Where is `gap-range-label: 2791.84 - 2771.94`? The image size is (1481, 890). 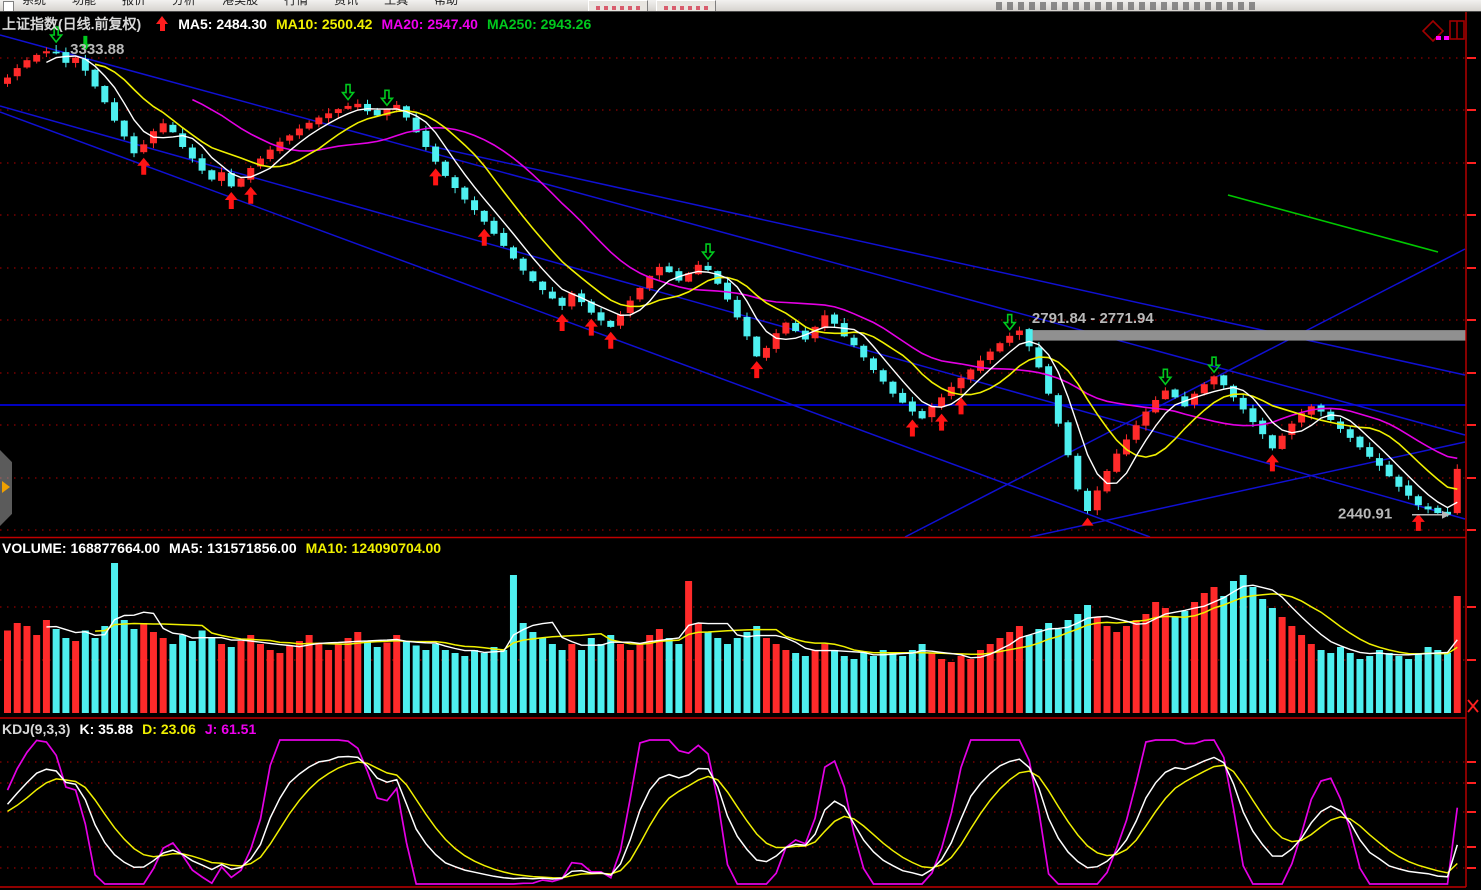
gap-range-label: 2791.84 - 2771.94 is located at coordinates (1093, 318).